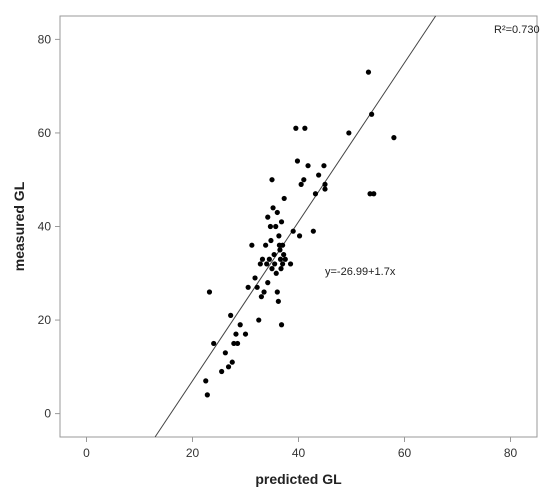 This screenshot has width=550, height=497. Describe the element at coordinates (45, 320) in the screenshot. I see `y-tick-label: 20` at that location.